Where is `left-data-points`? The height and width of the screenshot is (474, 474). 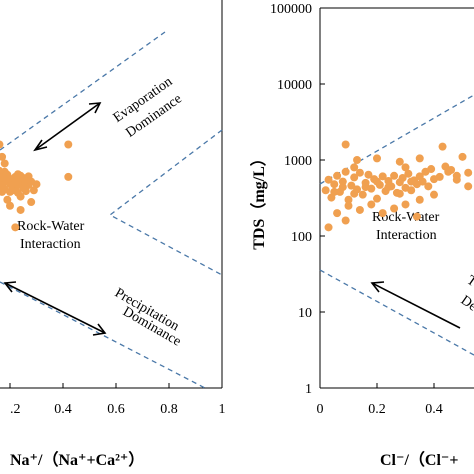 left-data-points is located at coordinates (36, 186).